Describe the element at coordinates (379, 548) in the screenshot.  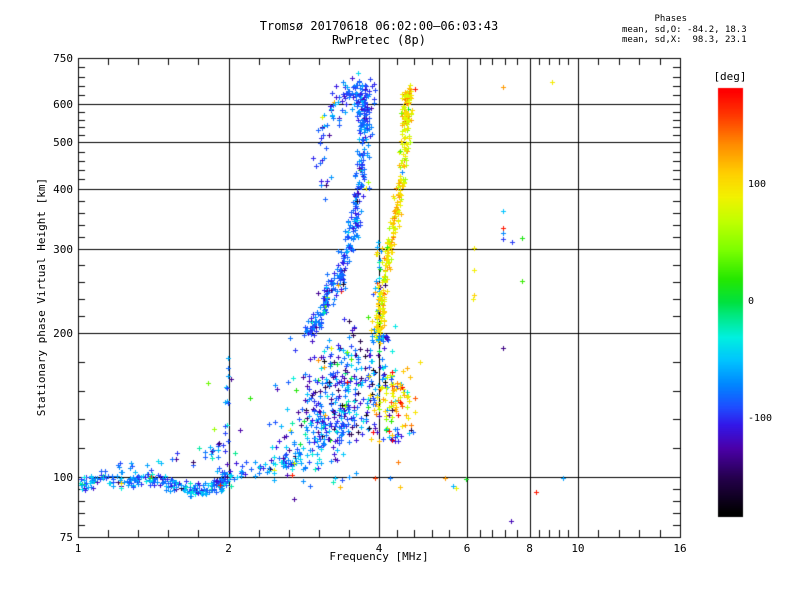
I see `x-tick-label-4: 4` at that location.